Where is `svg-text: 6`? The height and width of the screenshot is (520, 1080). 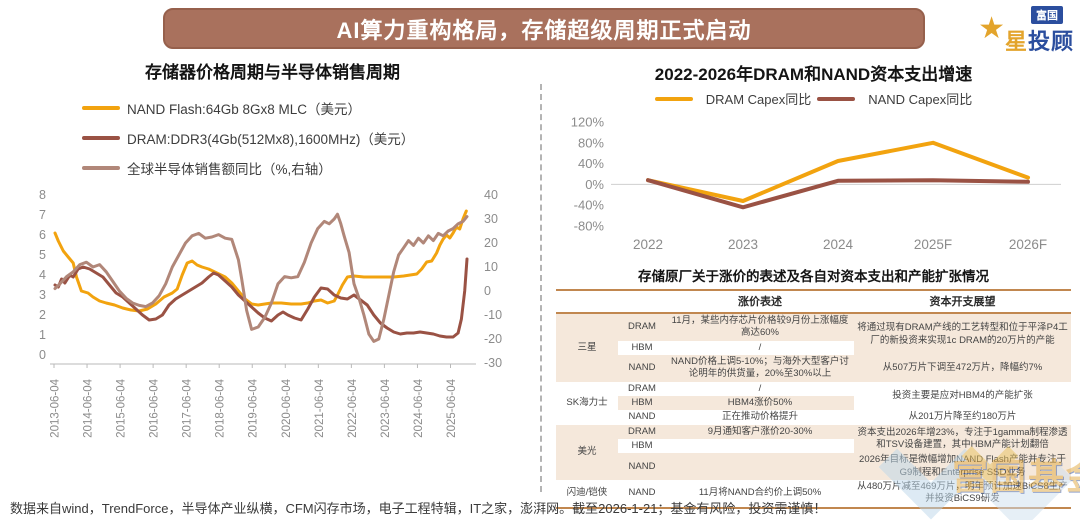 svg-text: 6 is located at coordinates (42, 235).